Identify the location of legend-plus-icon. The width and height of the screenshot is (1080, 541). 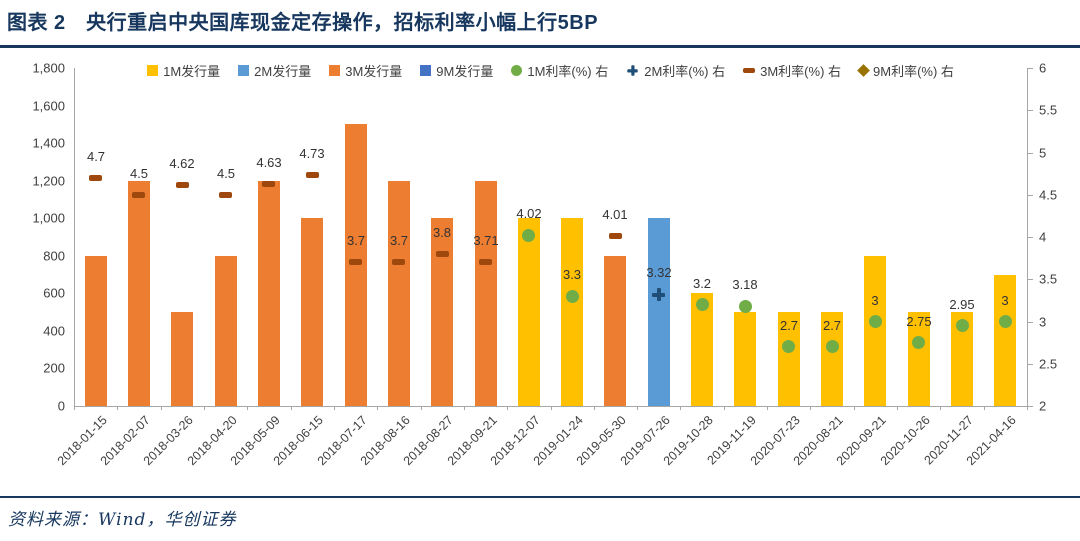
(632, 70).